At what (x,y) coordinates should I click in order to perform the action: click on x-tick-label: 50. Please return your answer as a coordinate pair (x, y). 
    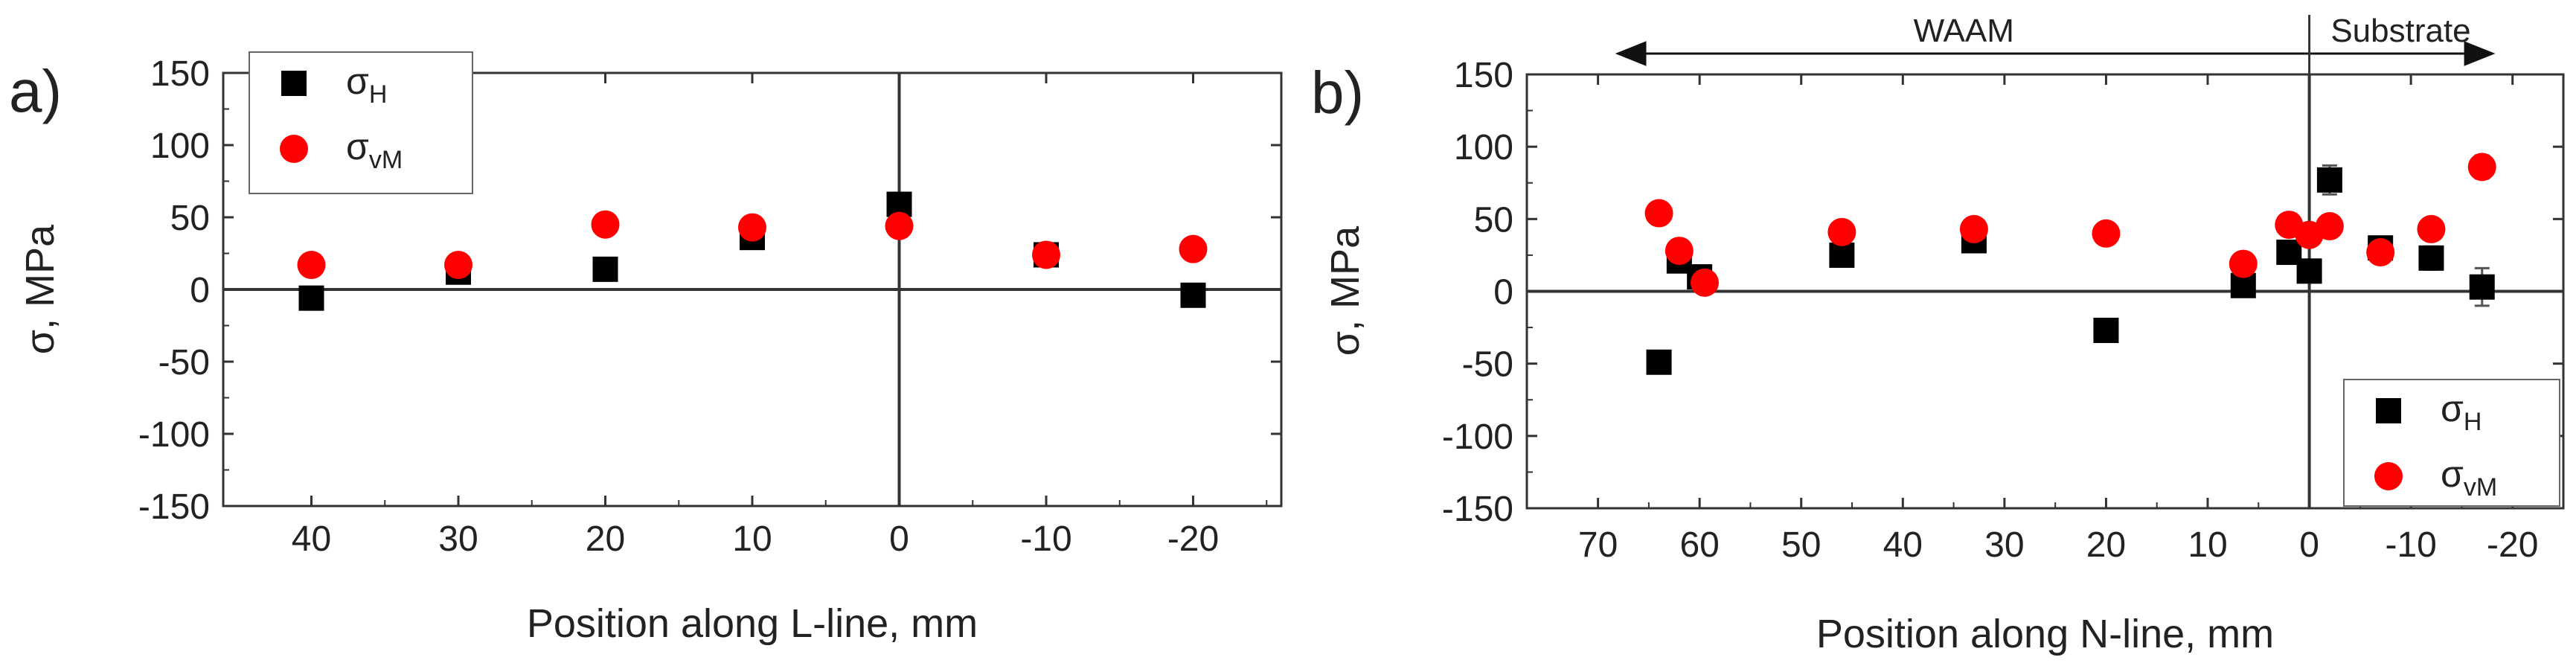
    Looking at the image, I should click on (1801, 545).